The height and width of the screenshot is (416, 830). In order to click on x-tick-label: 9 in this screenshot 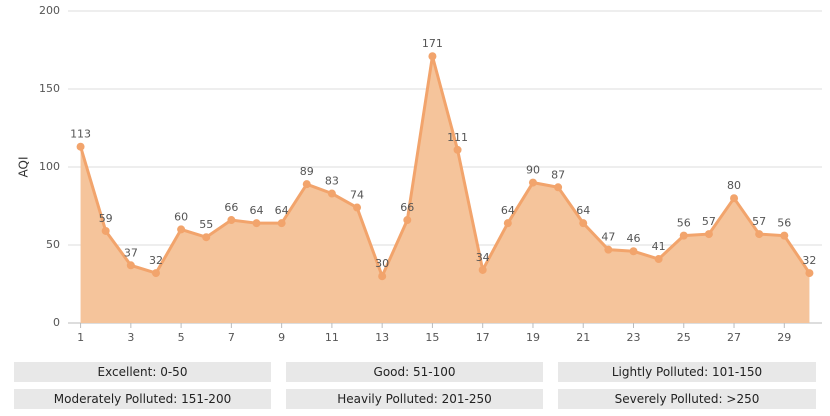, I will do `click(281, 337)`.